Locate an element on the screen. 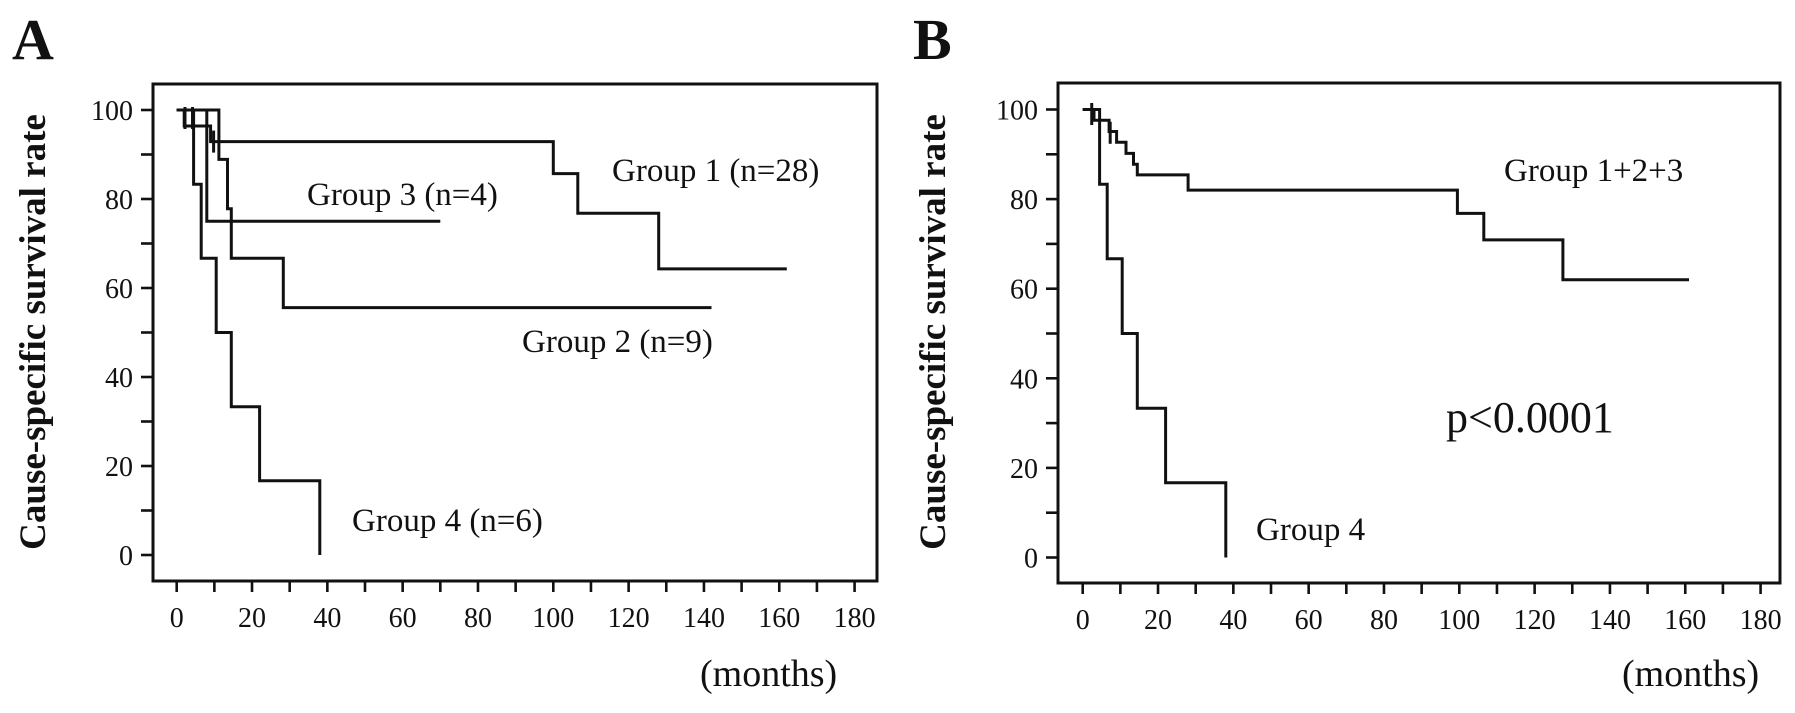 The width and height of the screenshot is (1795, 713). panel-b-combined-group-label: Group 1+2+3 is located at coordinates (1594, 171).